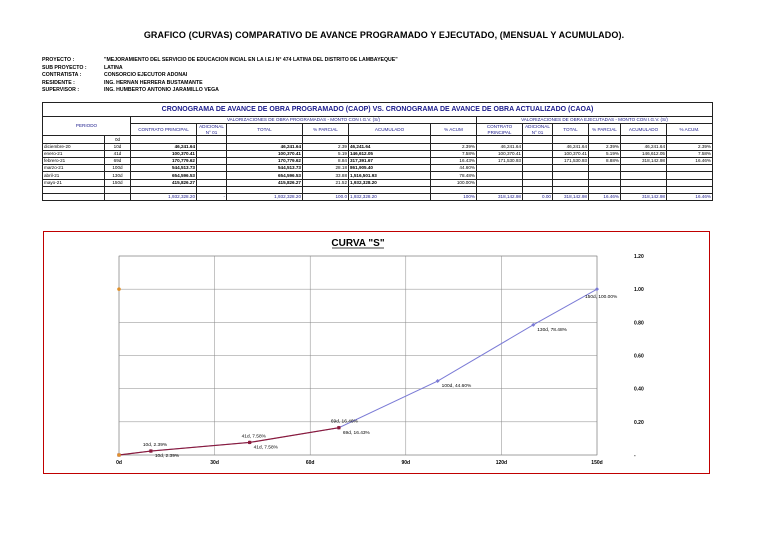  Describe the element at coordinates (499, 130) in the screenshot. I see `header-contrato-ejec: CONTRATO PRINCIPAL` at that location.